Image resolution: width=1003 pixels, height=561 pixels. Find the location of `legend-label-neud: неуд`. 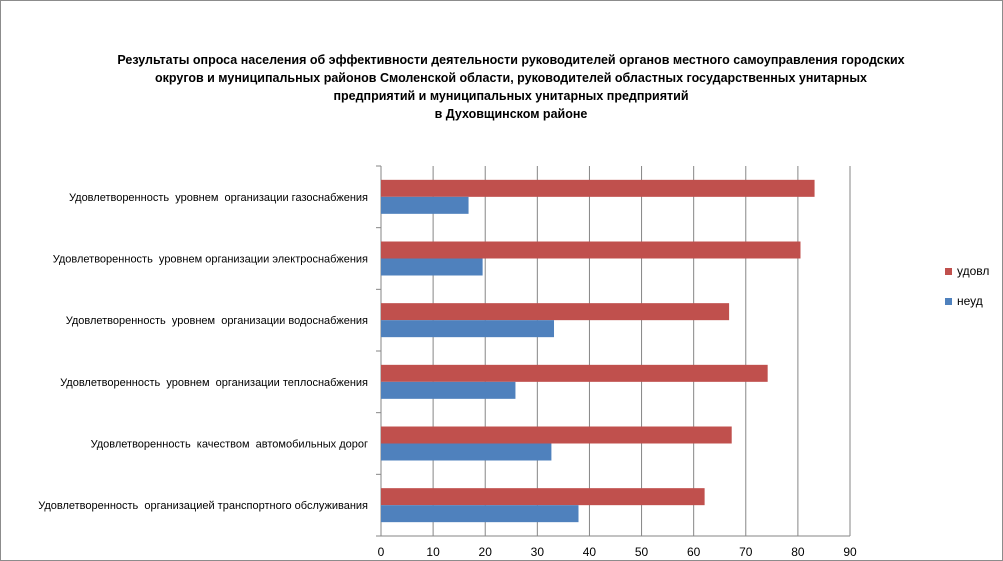

legend-label-neud: неуд is located at coordinates (970, 301).